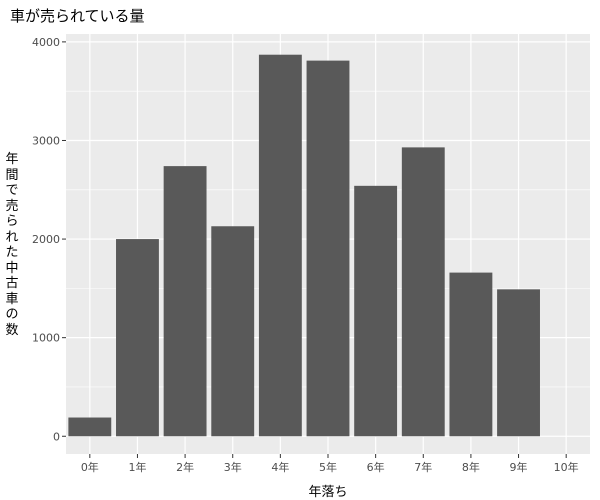 The image size is (600, 500). What do you see at coordinates (471, 467) in the screenshot?
I see `x-tick-label: 8年` at bounding box center [471, 467].